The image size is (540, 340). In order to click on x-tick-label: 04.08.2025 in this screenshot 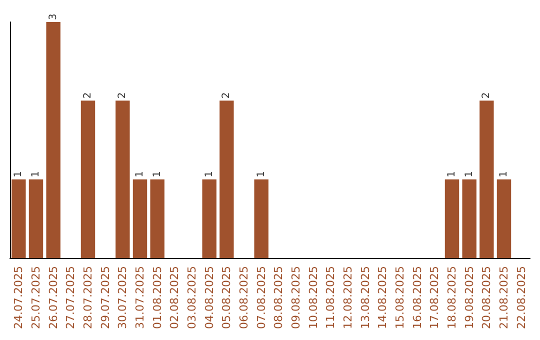, I will do `click(209, 298)`.